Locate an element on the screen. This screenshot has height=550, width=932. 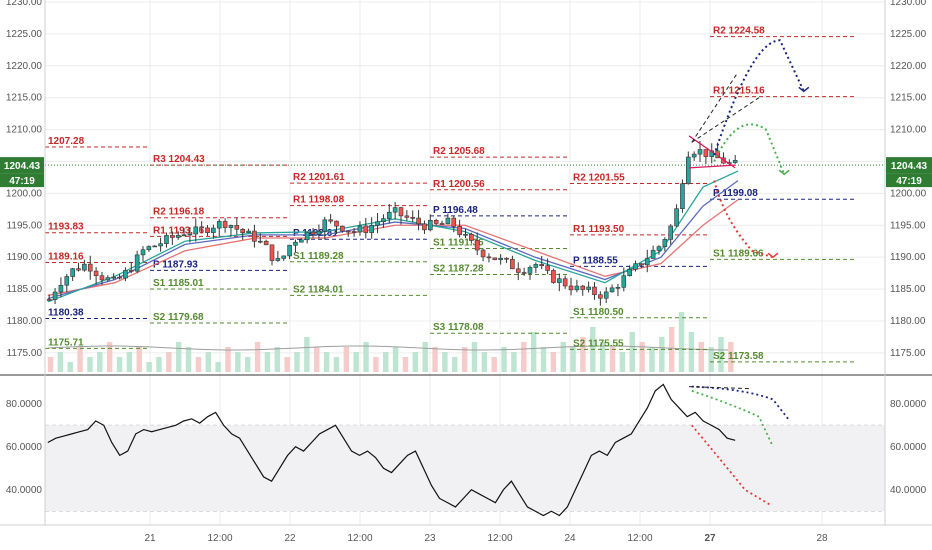
oscillator-tick-left: 60.0000 is located at coordinates (24, 447).